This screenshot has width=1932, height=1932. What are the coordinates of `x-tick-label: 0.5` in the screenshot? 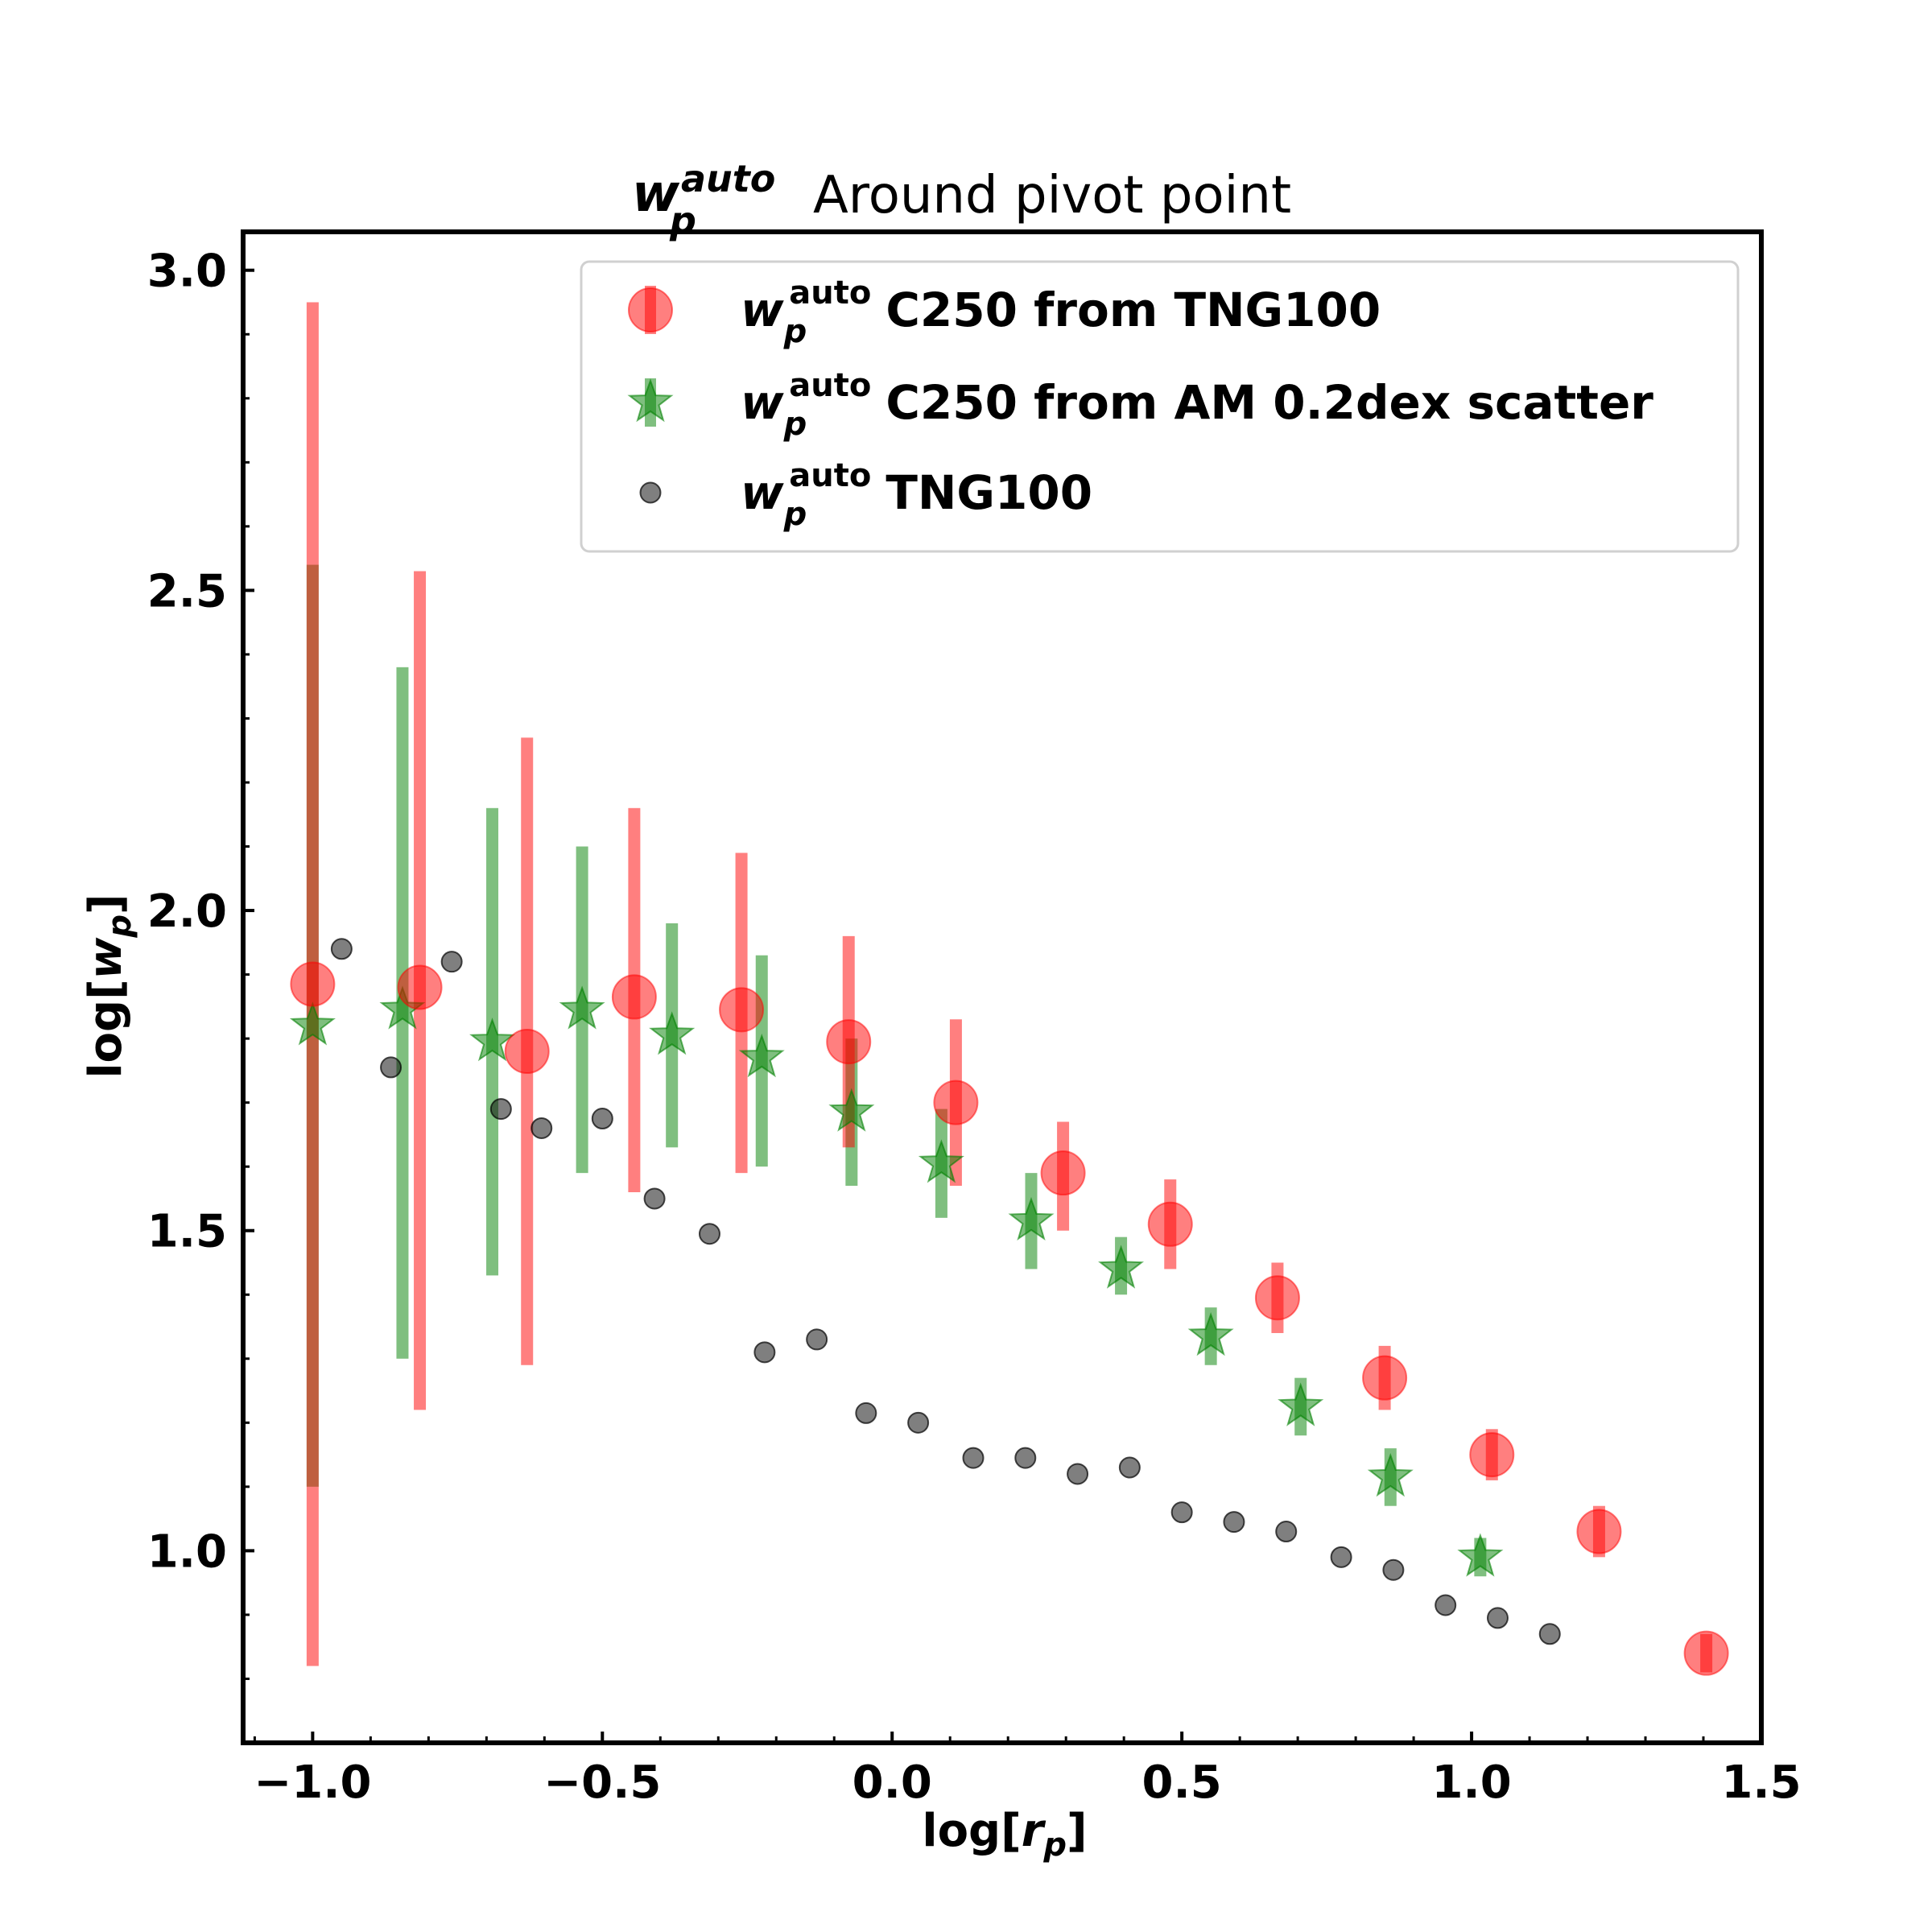 It's located at (1182, 1783).